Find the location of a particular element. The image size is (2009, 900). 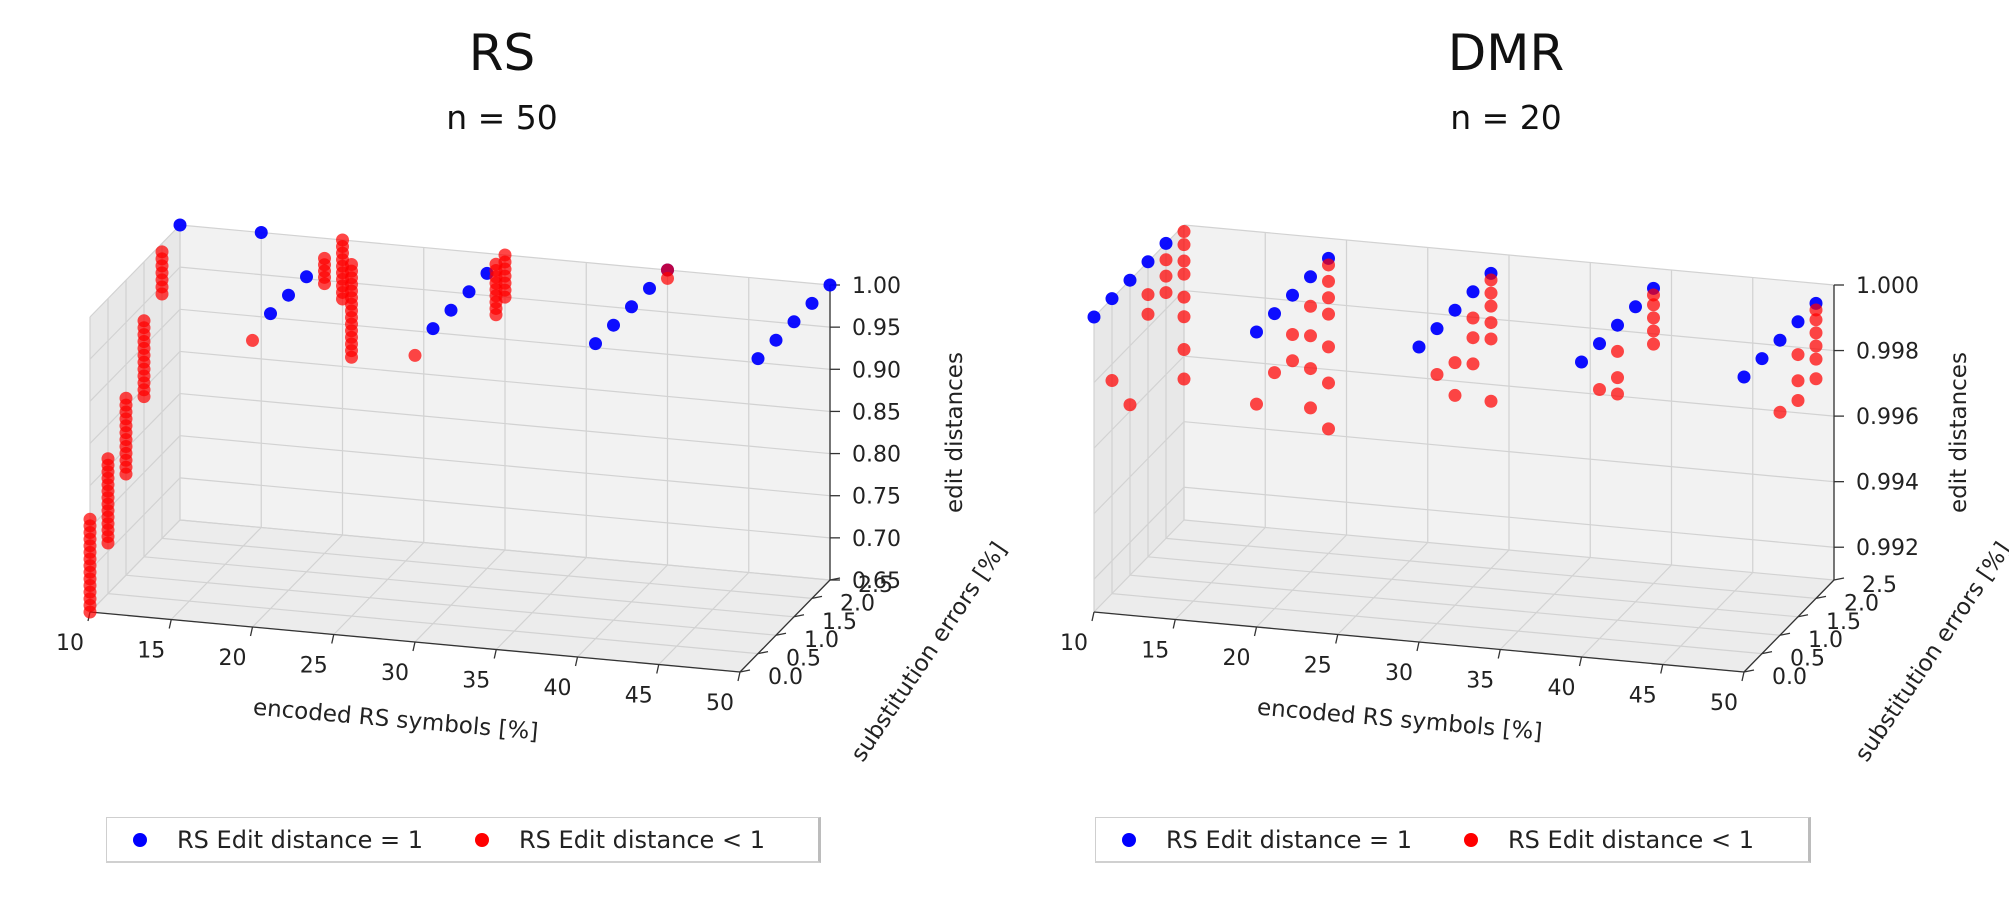

x-tick-label: 25 is located at coordinates (1318, 666).